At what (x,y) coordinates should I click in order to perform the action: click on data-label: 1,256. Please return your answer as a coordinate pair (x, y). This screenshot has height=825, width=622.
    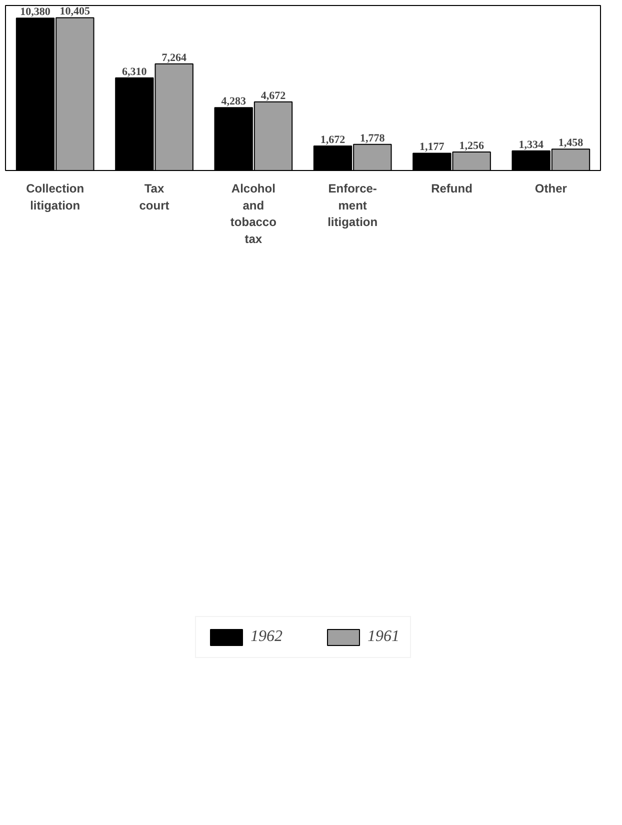
    Looking at the image, I should click on (471, 146).